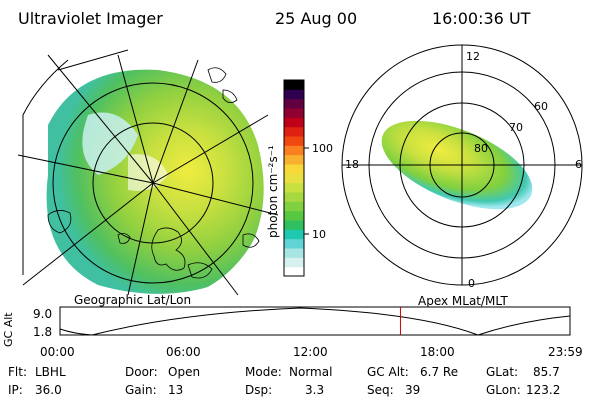 Image resolution: width=600 pixels, height=400 pixels. What do you see at coordinates (322, 148) in the screenshot?
I see `colorbar-tick-100: 100` at bounding box center [322, 148].